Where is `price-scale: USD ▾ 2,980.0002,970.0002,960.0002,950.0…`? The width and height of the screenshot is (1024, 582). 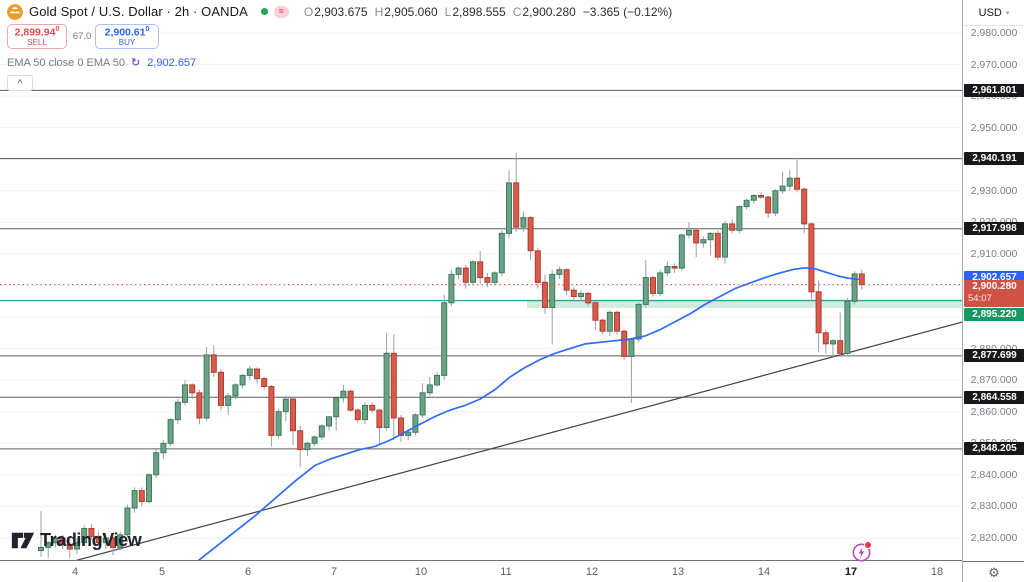
price-scale: USD ▾ 2,980.0002,970.0002,960.0002,950.0… is located at coordinates (993, 291).